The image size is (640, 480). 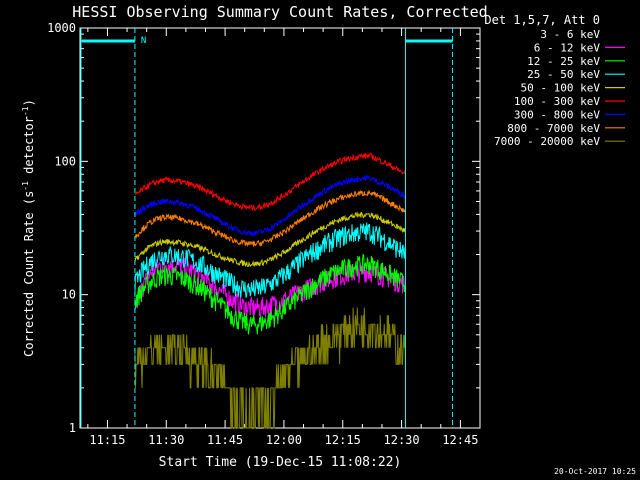 I want to click on legend-label: 6 - 12 keV, so click(x=567, y=47).